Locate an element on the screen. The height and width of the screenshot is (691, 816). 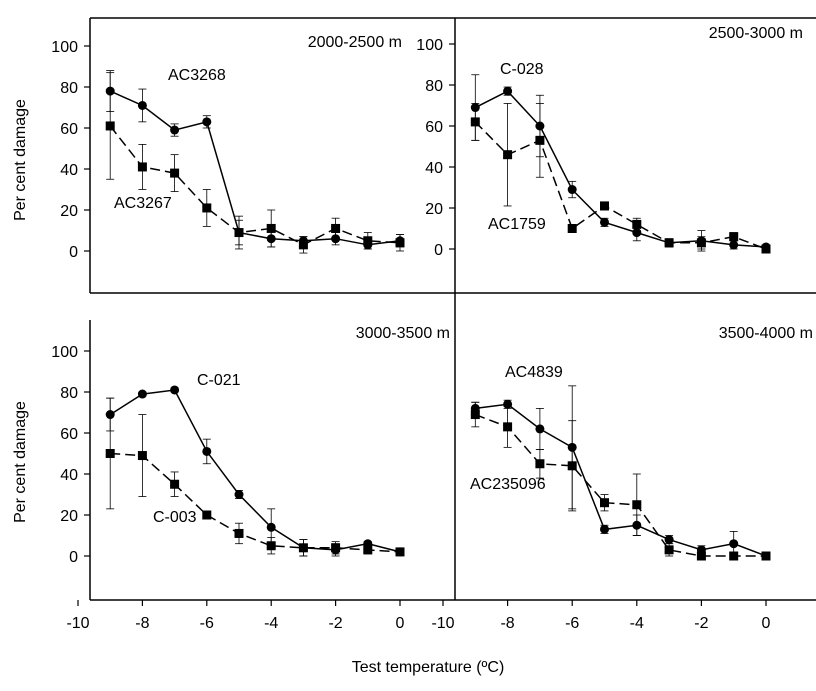
x-tick-label: -6 is located at coordinates (572, 623).